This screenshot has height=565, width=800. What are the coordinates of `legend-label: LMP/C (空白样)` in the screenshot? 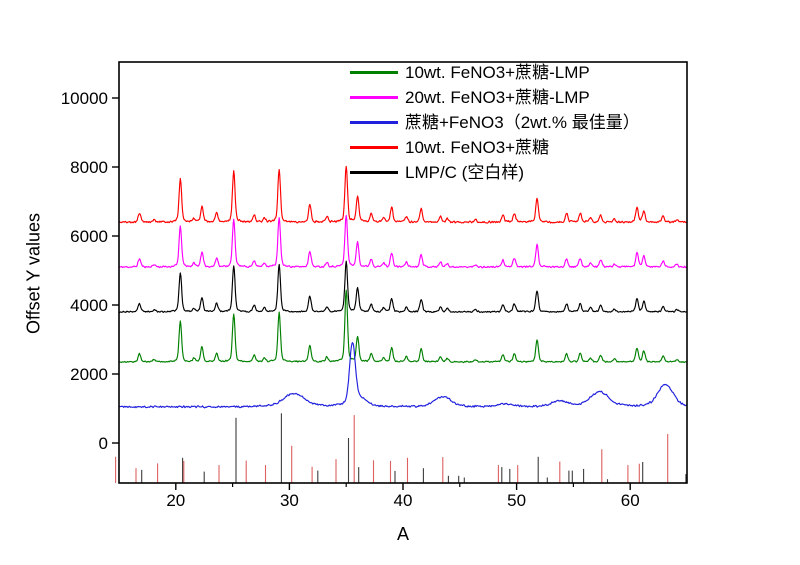 It's located at (464, 172).